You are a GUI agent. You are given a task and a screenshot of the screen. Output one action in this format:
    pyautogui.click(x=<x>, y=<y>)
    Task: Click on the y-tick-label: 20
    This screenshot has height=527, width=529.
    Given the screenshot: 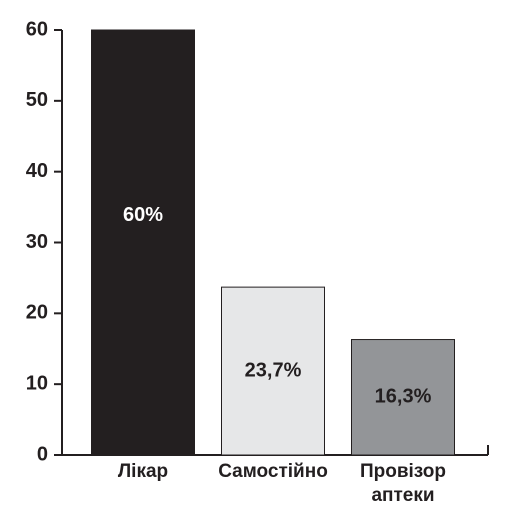 What is the action you would take?
    pyautogui.click(x=37, y=313)
    